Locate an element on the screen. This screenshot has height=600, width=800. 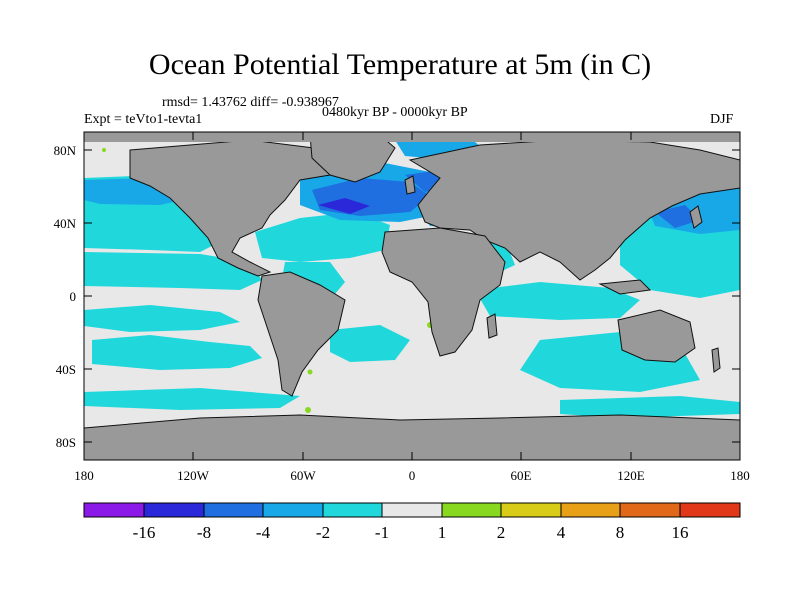
land-antarctica is located at coordinates (412, 437).